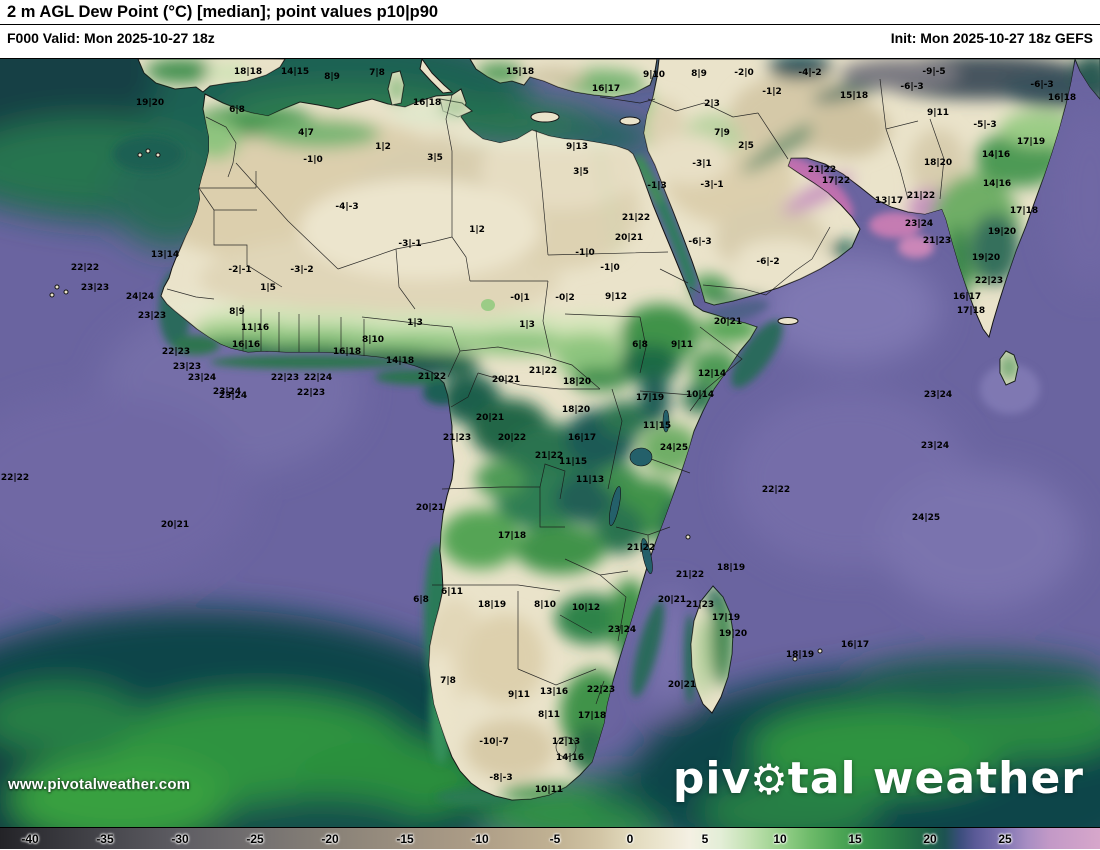  What do you see at coordinates (702, 164) in the screenshot?
I see `point-value: -3|1` at bounding box center [702, 164].